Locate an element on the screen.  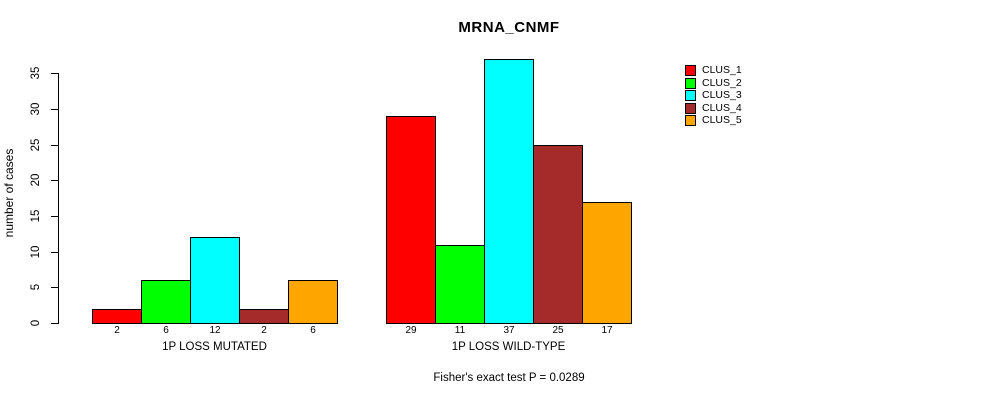
y-axis-line is located at coordinates (58, 198).